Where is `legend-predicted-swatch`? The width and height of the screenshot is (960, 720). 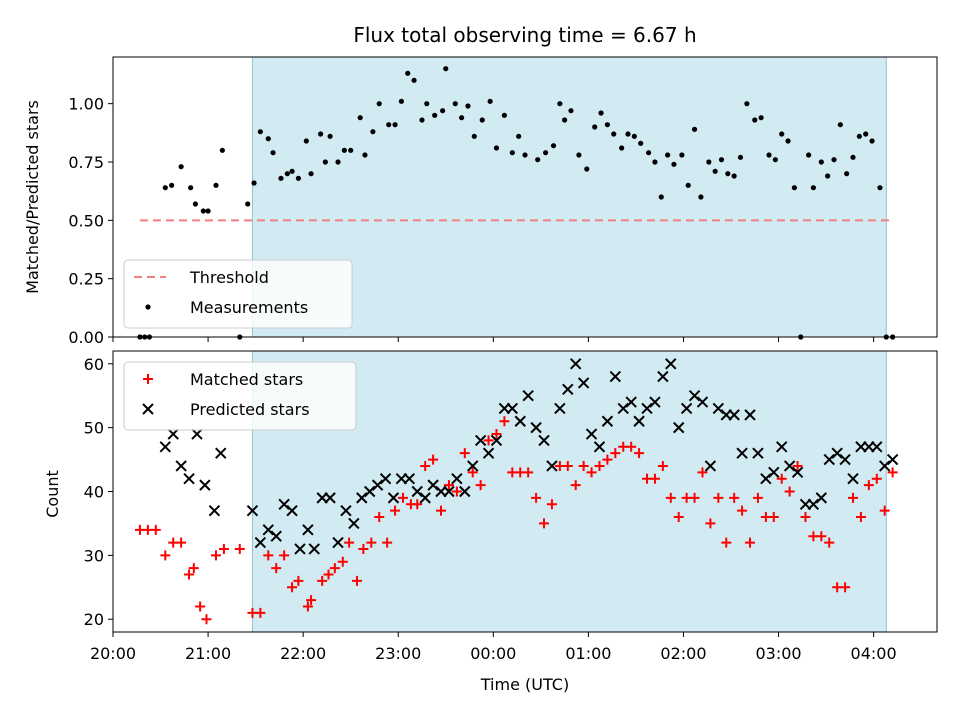 legend-predicted-swatch is located at coordinates (148, 409).